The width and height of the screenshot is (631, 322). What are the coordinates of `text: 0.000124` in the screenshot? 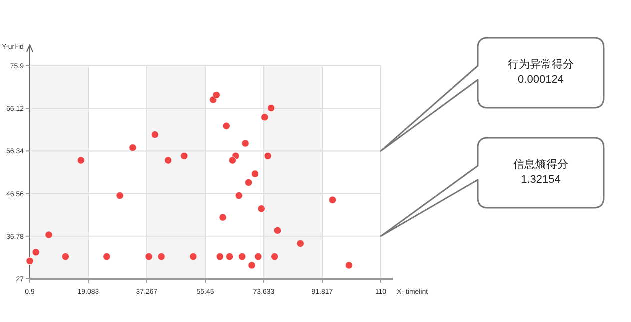 It's located at (541, 80).